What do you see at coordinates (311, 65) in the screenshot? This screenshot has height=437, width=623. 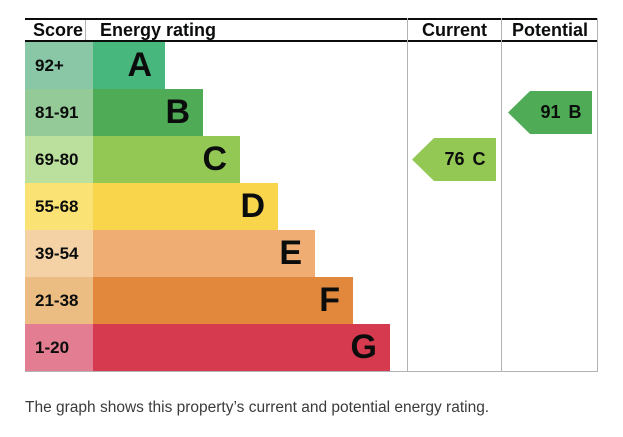 I see `band-row-a: 92+ A` at bounding box center [311, 65].